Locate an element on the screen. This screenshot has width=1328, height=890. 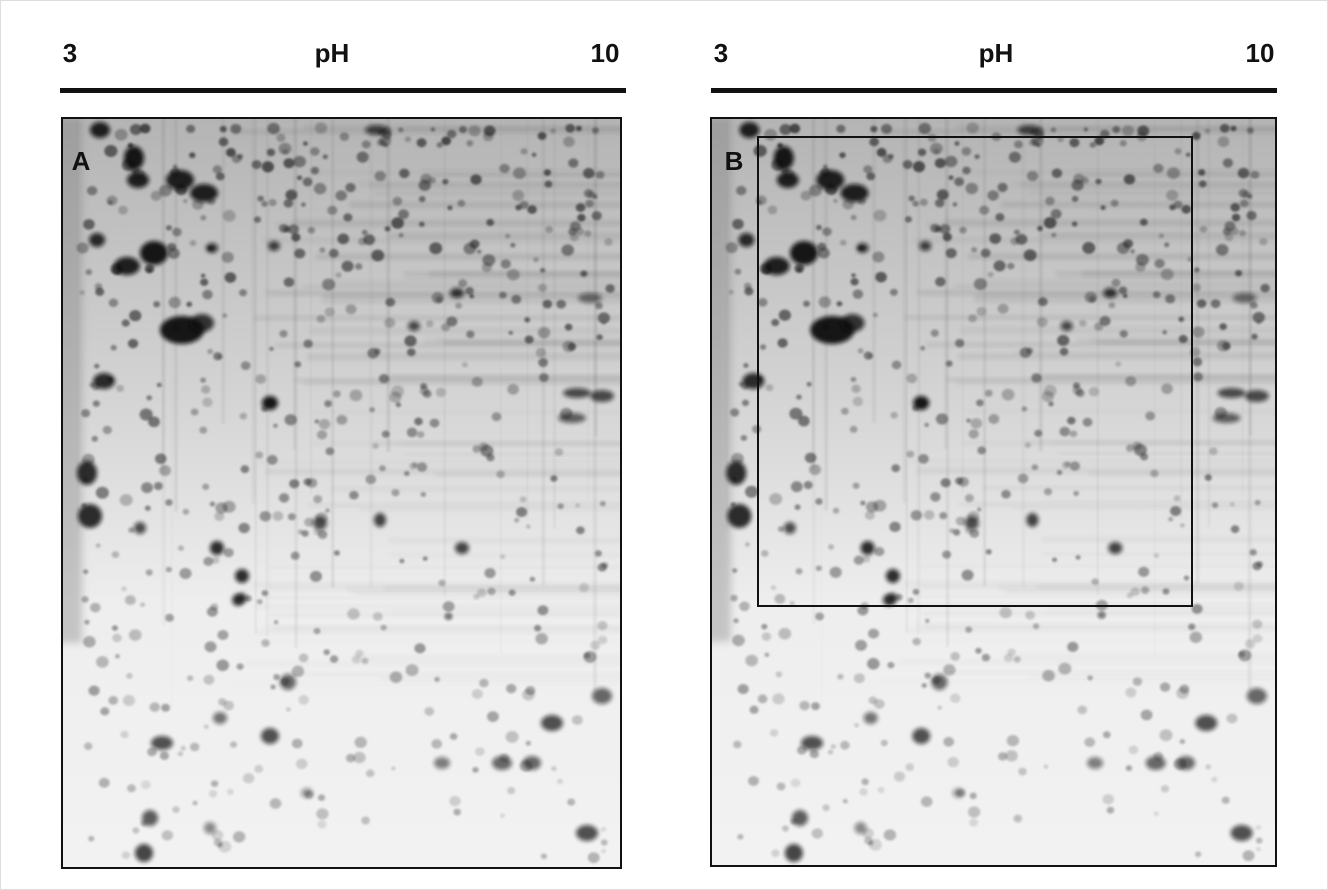
ph-start: 3 is located at coordinates (721, 53).